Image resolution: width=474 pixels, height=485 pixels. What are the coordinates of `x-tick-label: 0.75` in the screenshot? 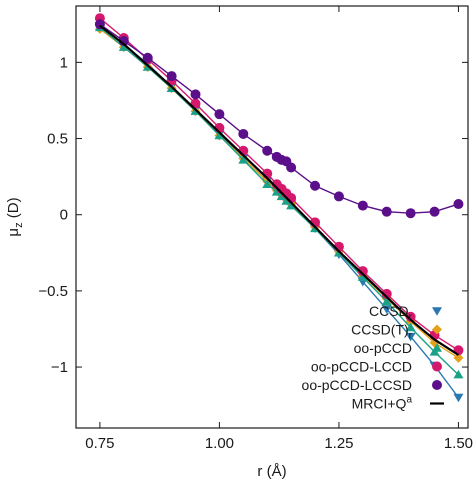 It's located at (99, 443).